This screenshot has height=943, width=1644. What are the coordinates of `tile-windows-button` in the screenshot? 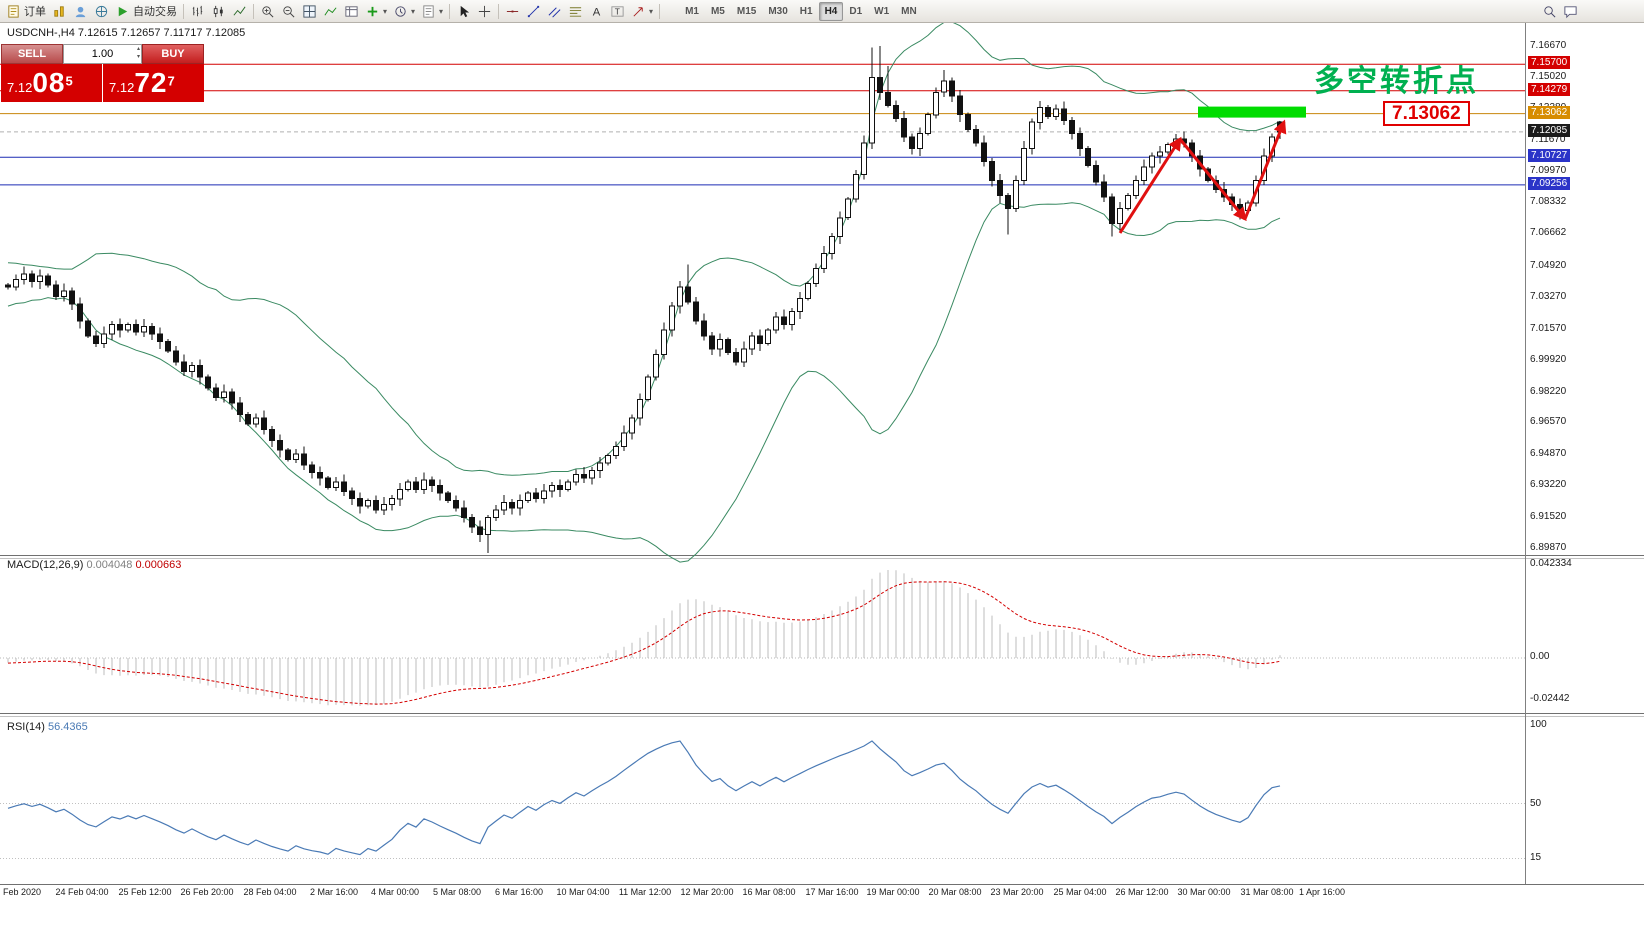 It's located at (309, 11).